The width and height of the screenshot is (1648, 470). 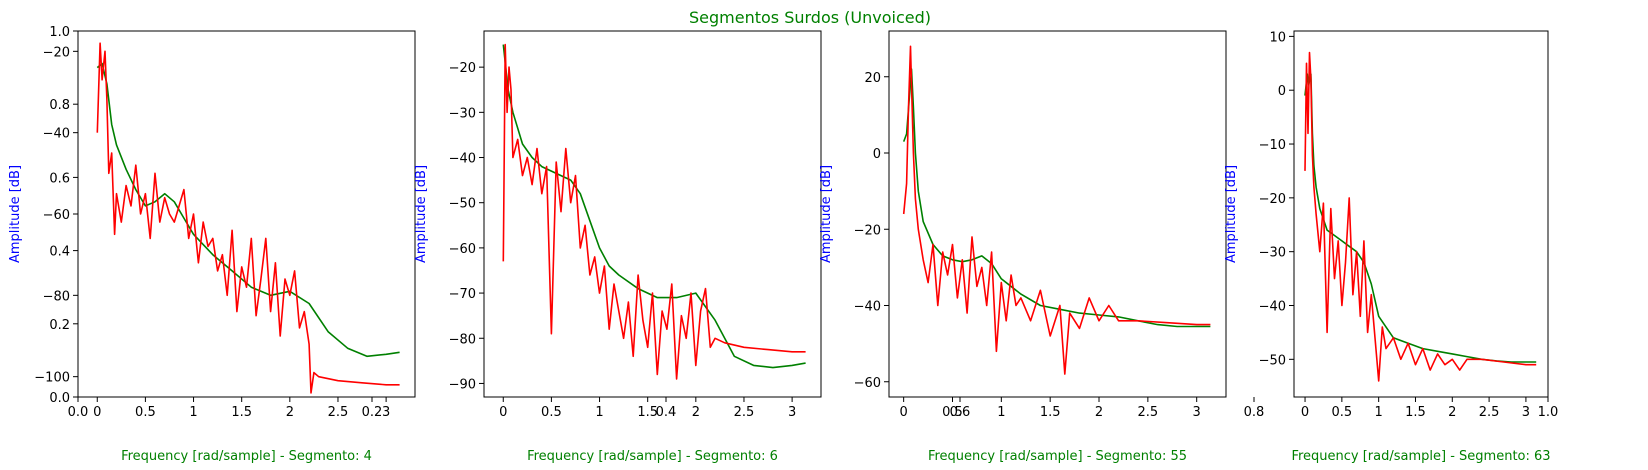 I want to click on plot-area, so click(x=1421, y=214).